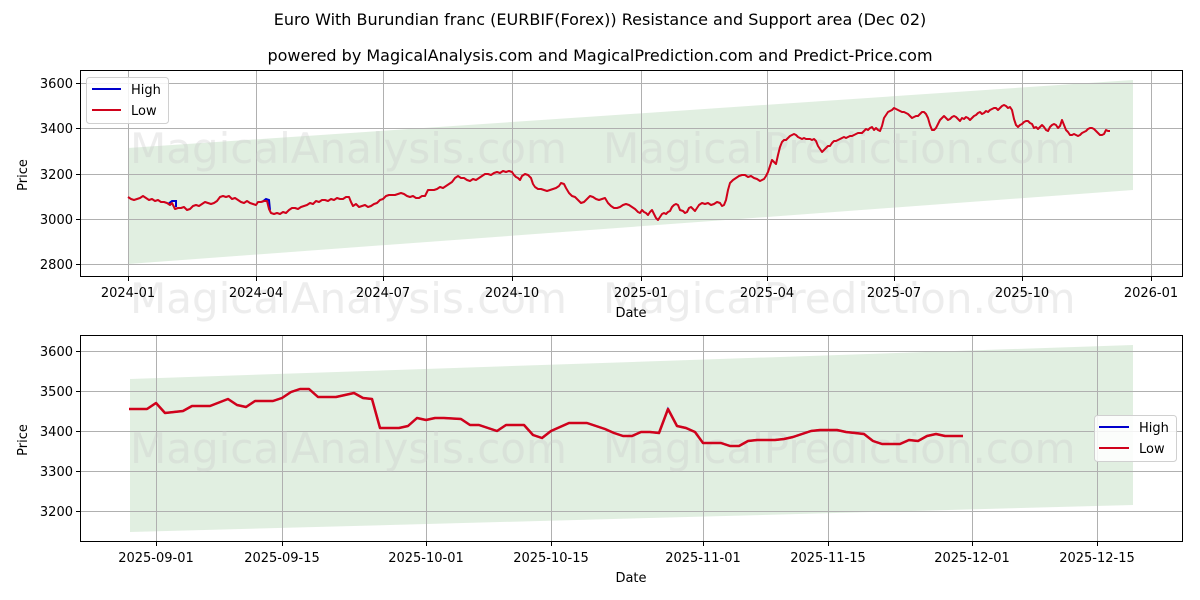  I want to click on bottom-y-axis: 3600 3500 3400 3300 3200 Price, so click(48, 432).